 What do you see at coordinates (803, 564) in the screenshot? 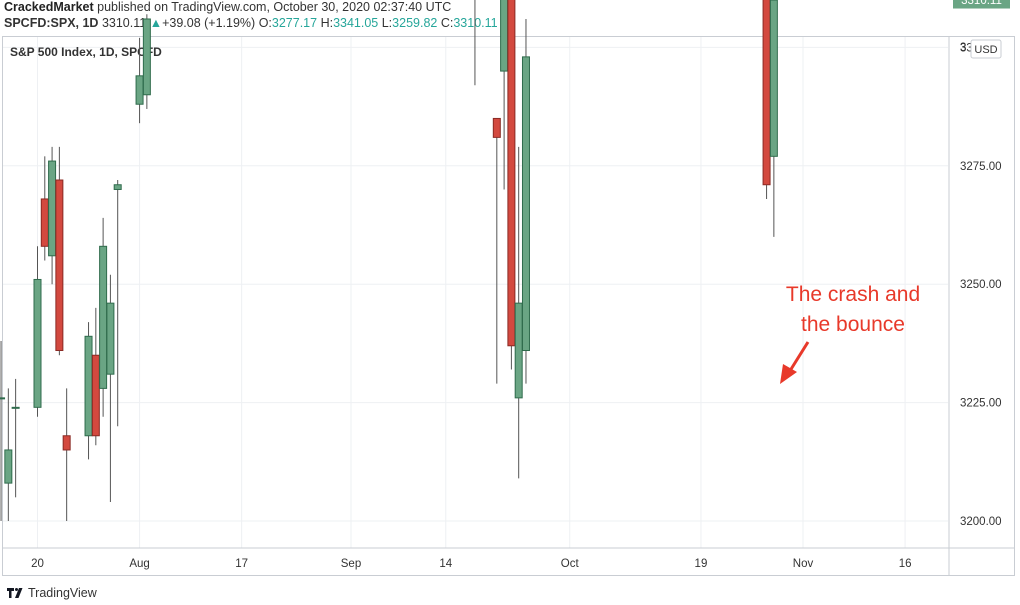
I see `x-tick-label: Nov` at bounding box center [803, 564].